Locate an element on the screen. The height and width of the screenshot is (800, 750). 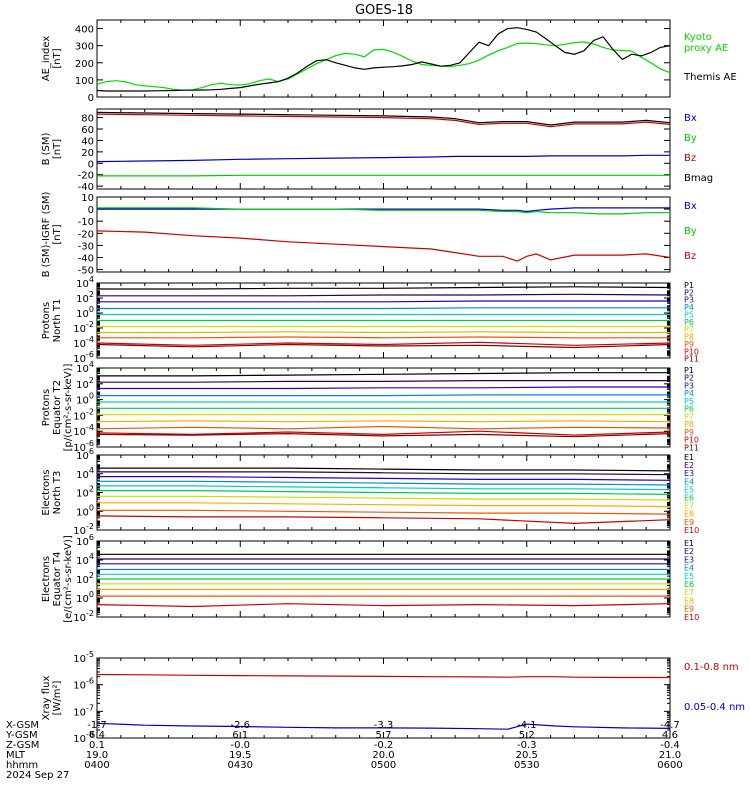
y-tick-label: -40 is located at coordinates (86, 187).